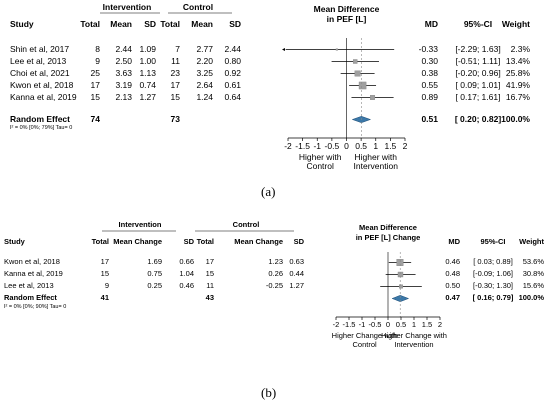 The height and width of the screenshot is (409, 550). What do you see at coordinates (346, 19) in the screenshot?
I see `plot-title-line: in PEF [L]` at bounding box center [346, 19].